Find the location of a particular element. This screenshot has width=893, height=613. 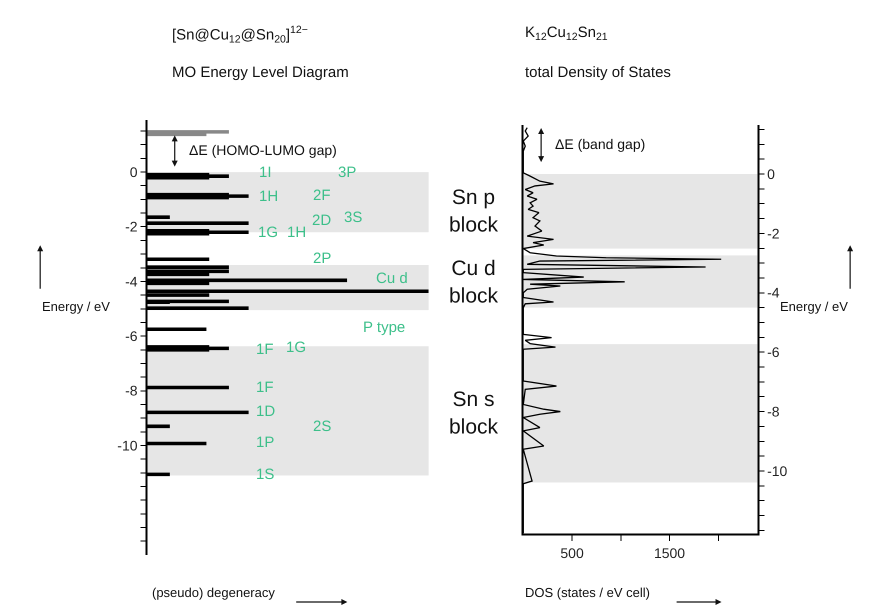

x-axis-title: (pseudo) degeneracy is located at coordinates (214, 592).